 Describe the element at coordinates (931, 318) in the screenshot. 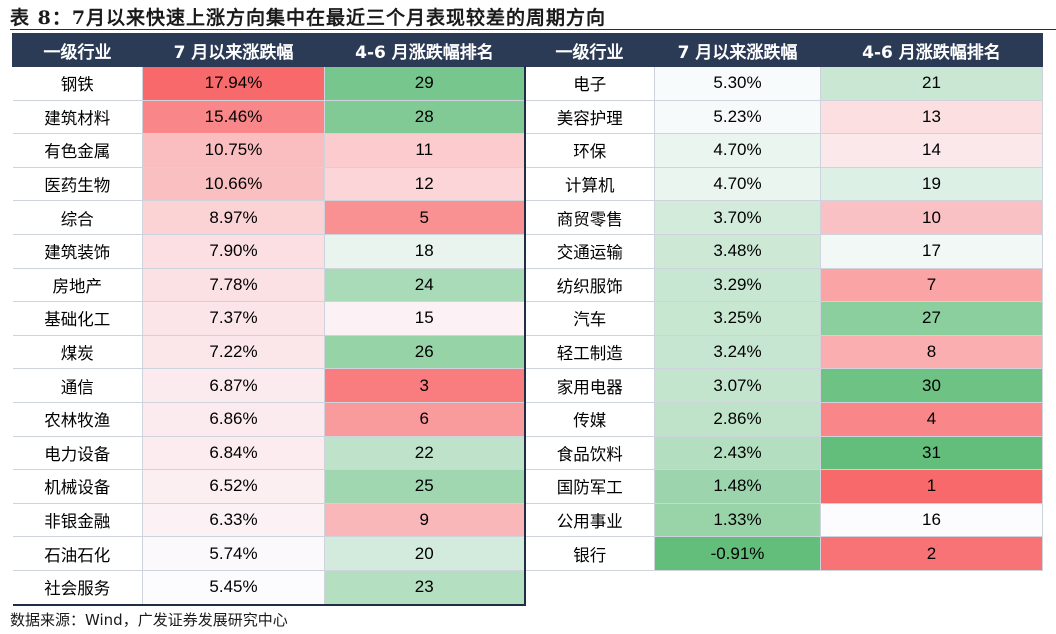

I see `cell-rank: 27` at that location.